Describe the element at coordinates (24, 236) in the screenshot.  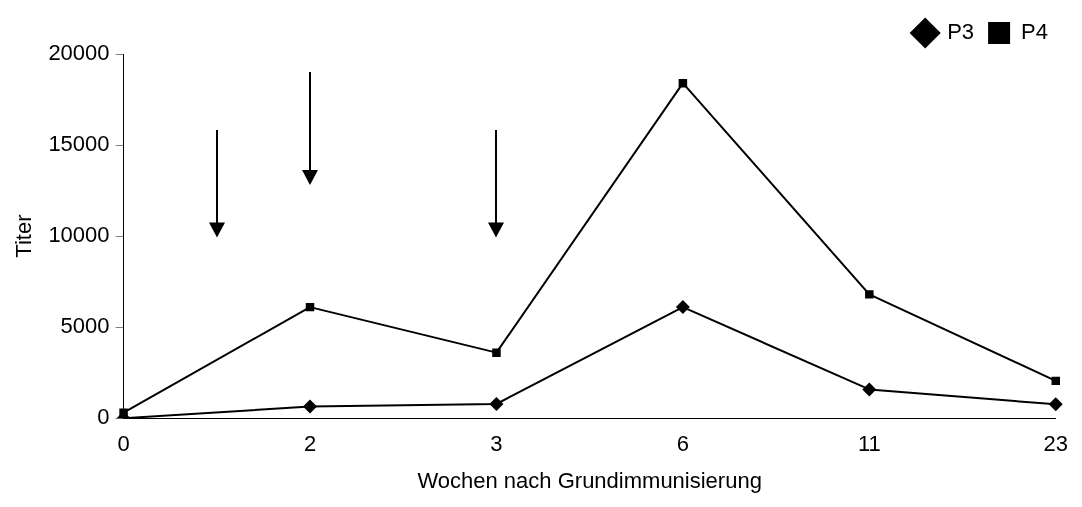
I see `y-axis-title: Titer` at that location.